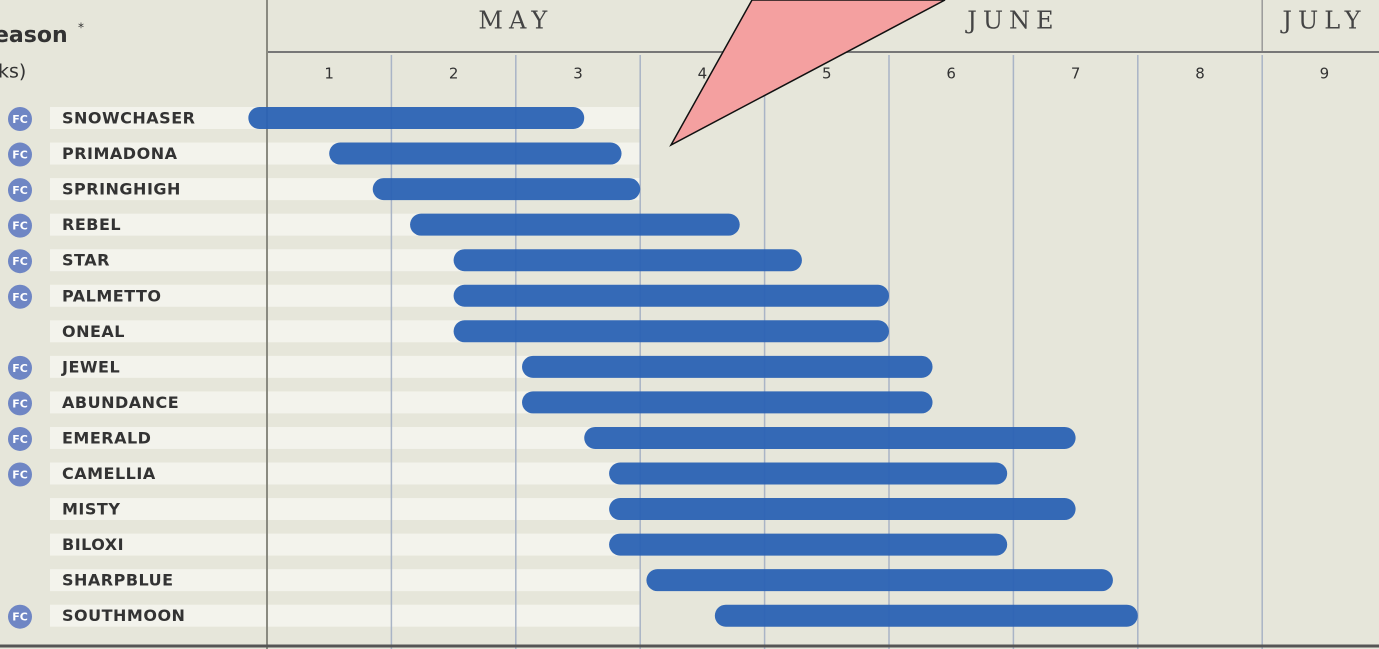 Image resolution: width=1379 pixels, height=649 pixels. Describe the element at coordinates (1322, 21) in the screenshot. I see `month-label: JULY` at that location.